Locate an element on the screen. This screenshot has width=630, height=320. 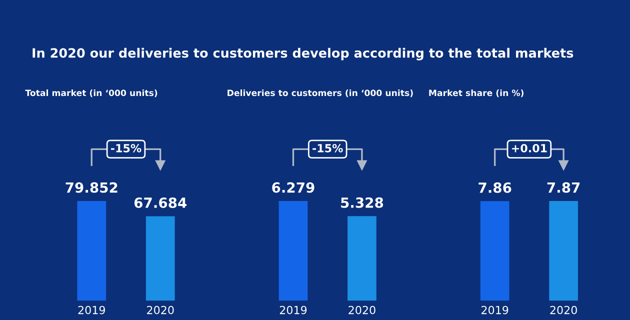
chart-title: Market share (in %) is located at coordinates (476, 93).